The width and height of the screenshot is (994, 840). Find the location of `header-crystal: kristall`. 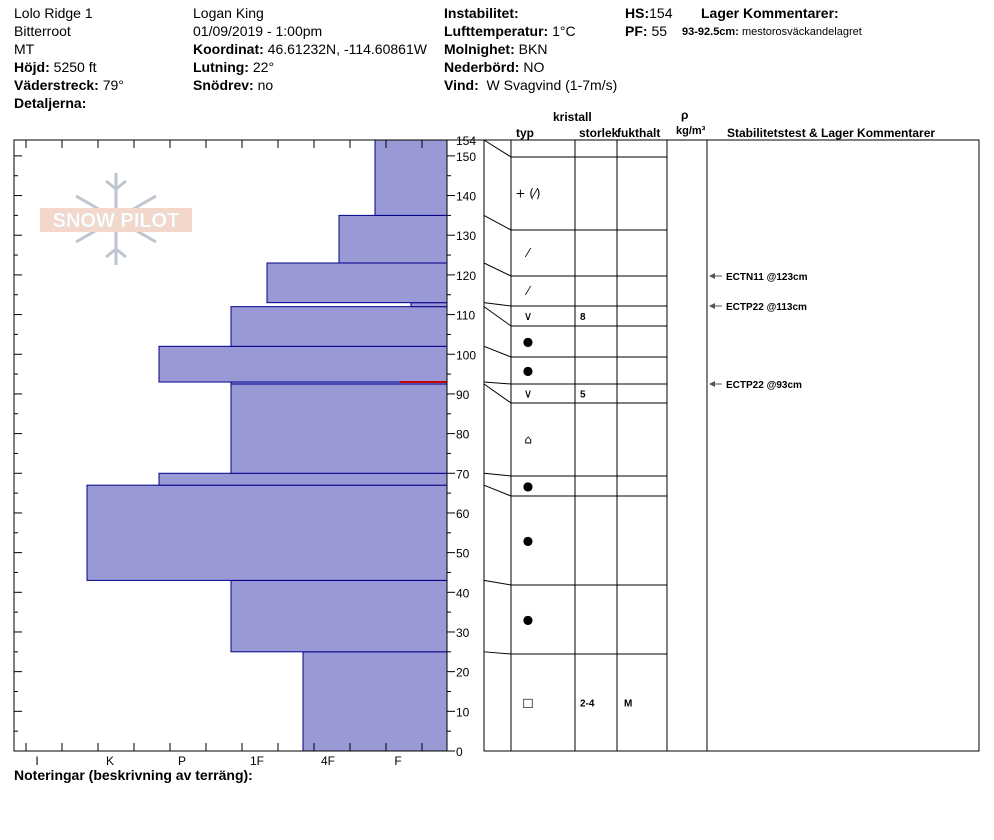

header-crystal: kristall is located at coordinates (572, 117).